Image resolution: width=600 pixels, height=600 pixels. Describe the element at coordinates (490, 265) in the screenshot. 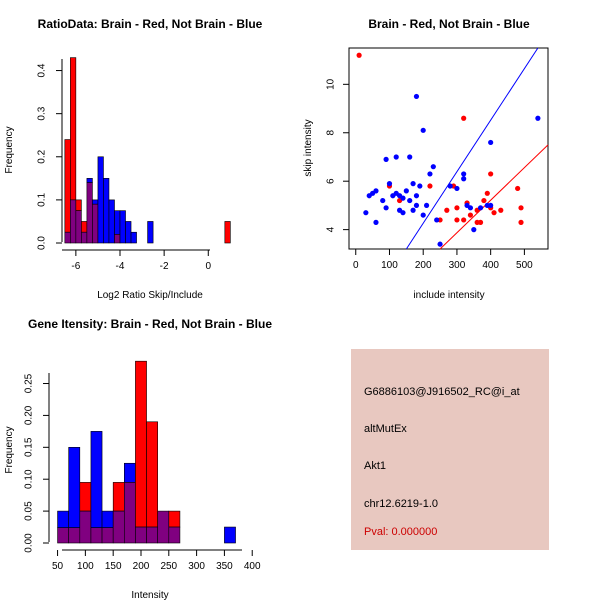

I see `scatter-xtick-label-4: 400` at that location.